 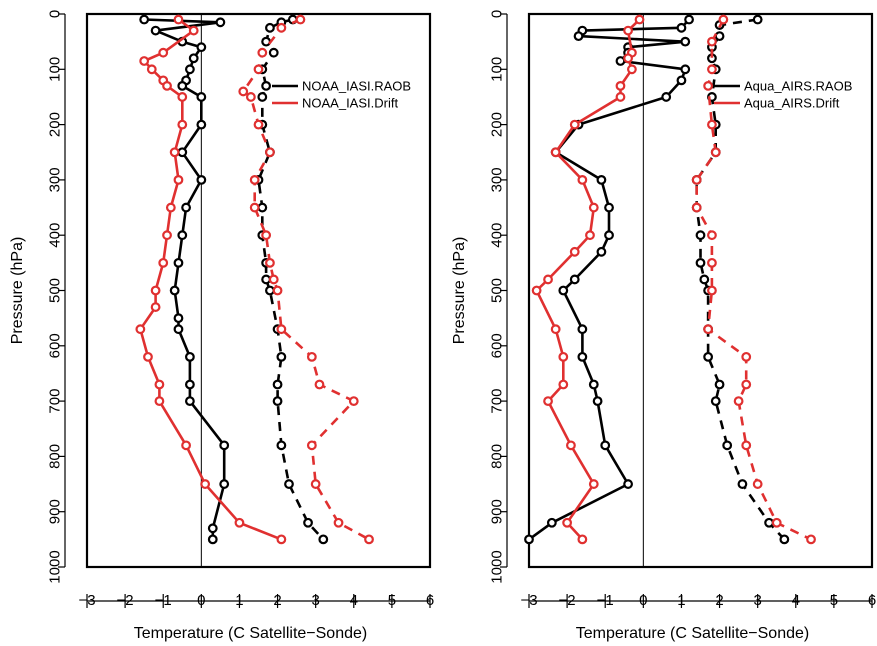 I want to click on panel-2-x-tick-label: 2, so click(x=719, y=600).